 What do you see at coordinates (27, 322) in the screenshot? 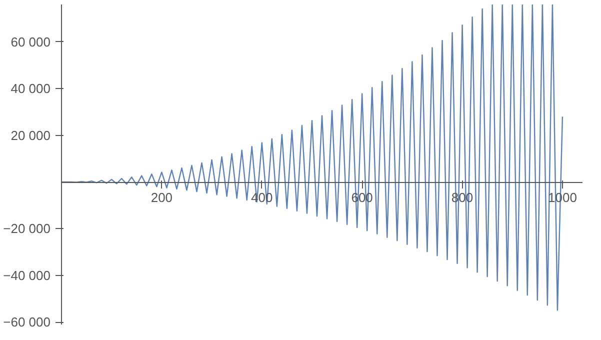
I see `y-tick-label: −60 000` at bounding box center [27, 322].